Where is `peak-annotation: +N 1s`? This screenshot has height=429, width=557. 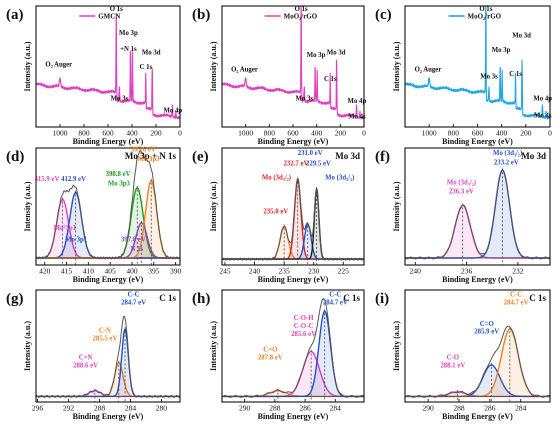 peak-annotation: +N 1s is located at coordinates (128, 49).